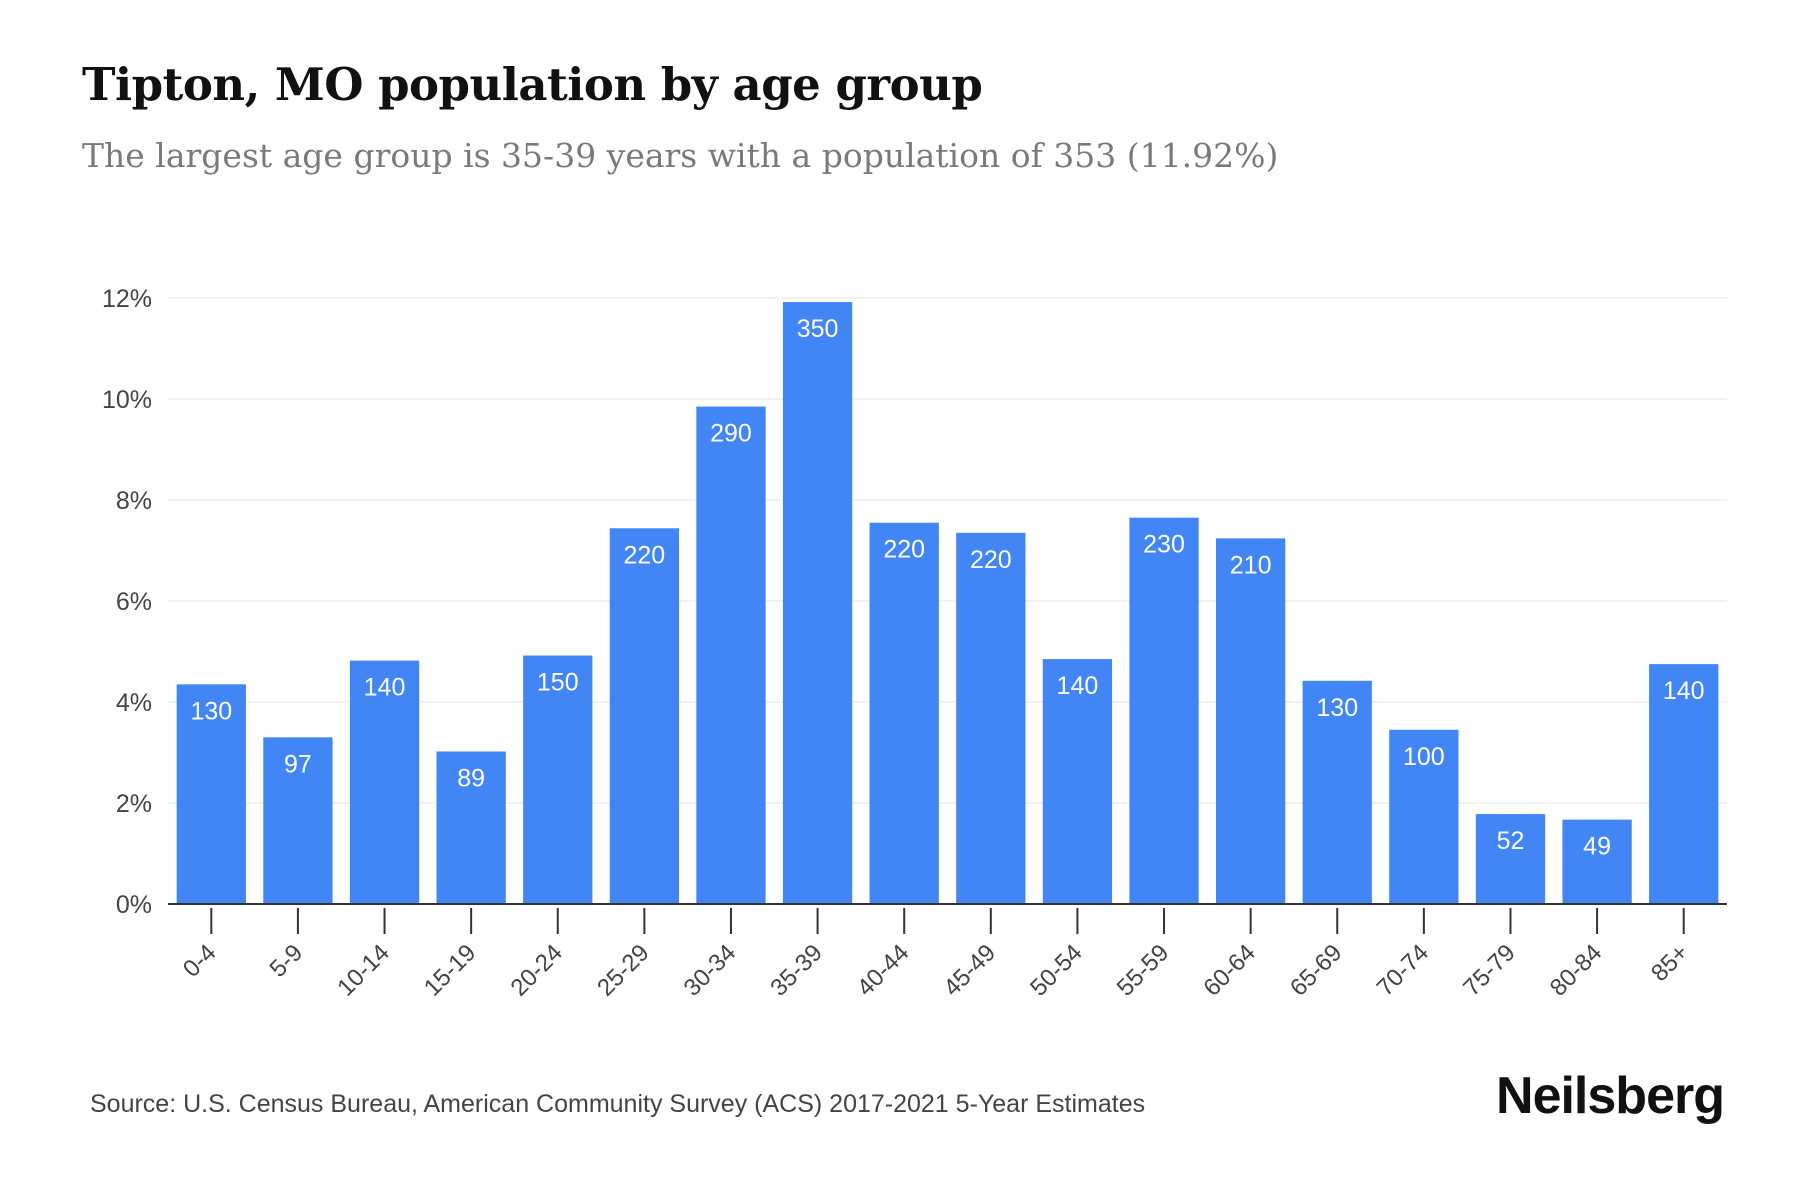  I want to click on bar-data-label: 100, so click(1424, 757).